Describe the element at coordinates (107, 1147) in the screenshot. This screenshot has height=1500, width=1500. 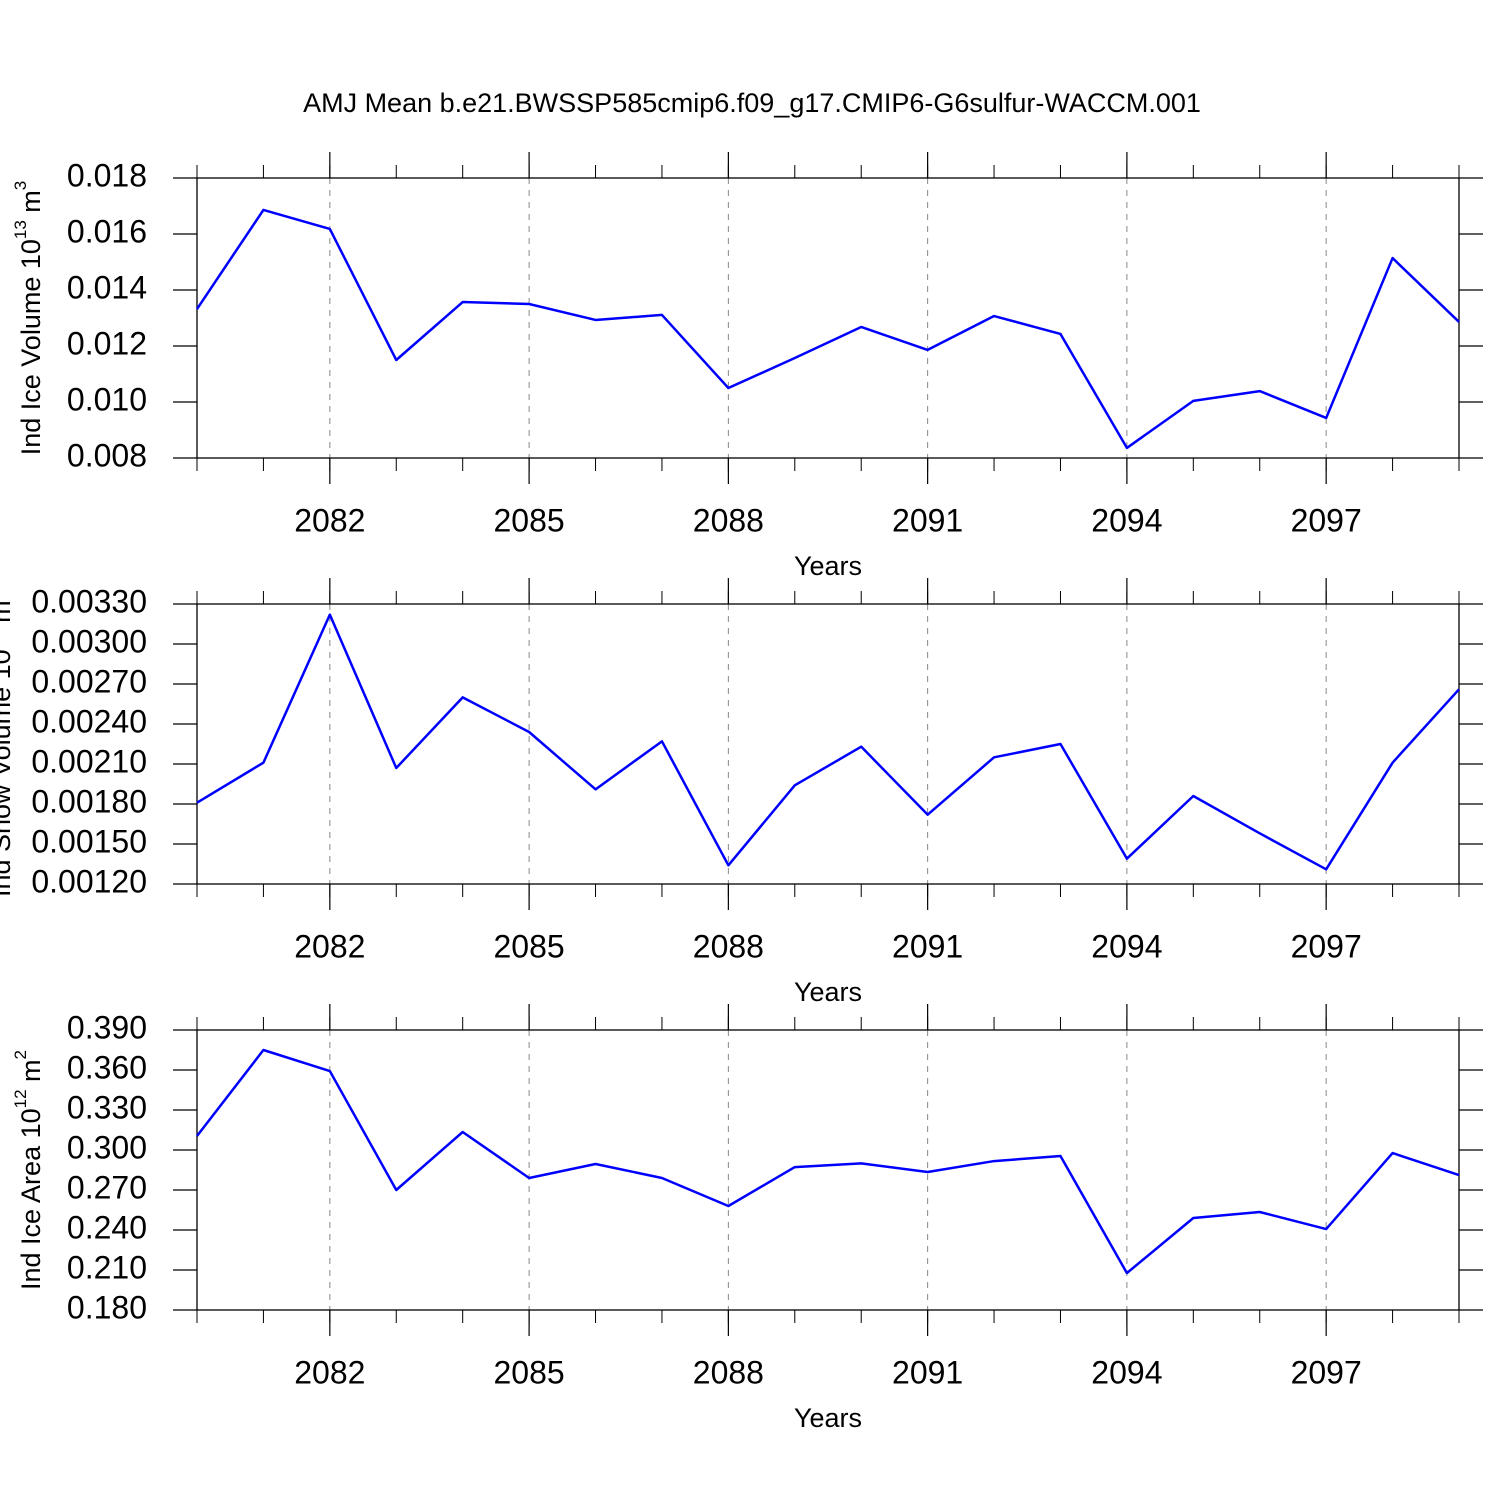
I see `y-tick-label: 0.300` at that location.